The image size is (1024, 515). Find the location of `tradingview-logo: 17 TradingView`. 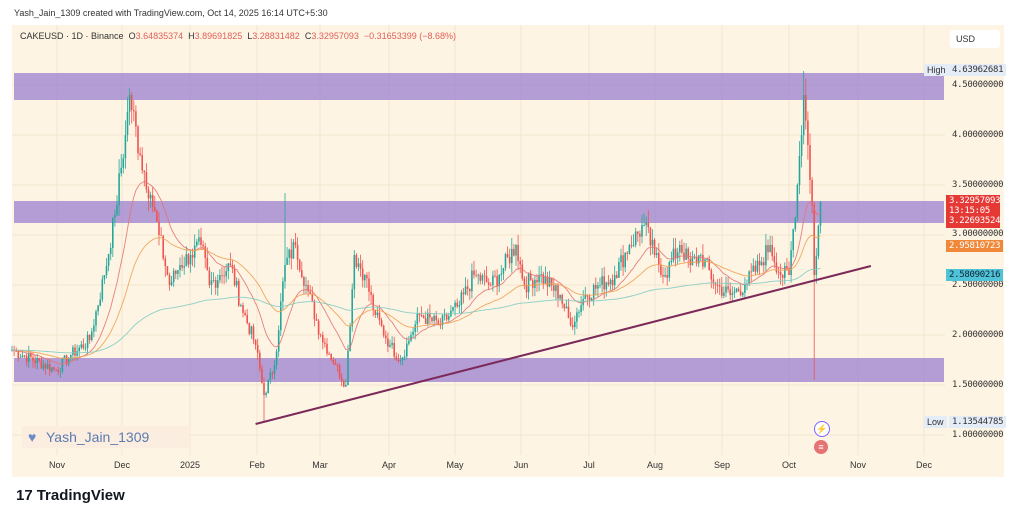

tradingview-logo: 17 TradingView is located at coordinates (70, 495).